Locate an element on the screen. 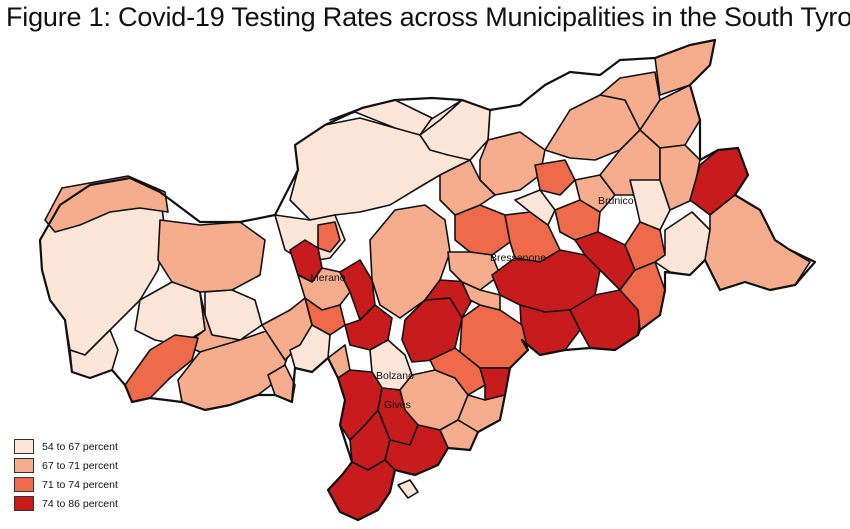 The width and height of the screenshot is (850, 529). legend-item: 54 to 67 percent is located at coordinates (66, 446).